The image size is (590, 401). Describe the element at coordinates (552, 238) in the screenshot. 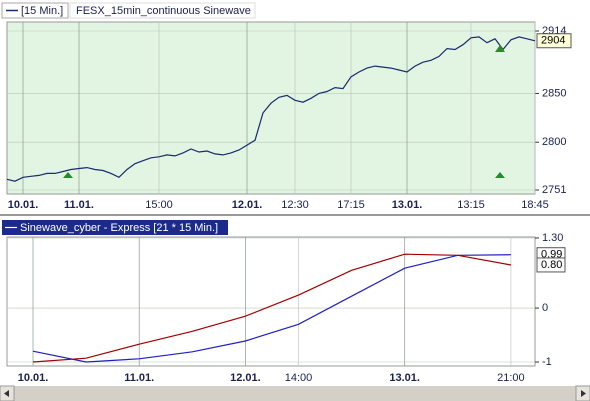

I see `y-tick-label: 1.30` at that location.